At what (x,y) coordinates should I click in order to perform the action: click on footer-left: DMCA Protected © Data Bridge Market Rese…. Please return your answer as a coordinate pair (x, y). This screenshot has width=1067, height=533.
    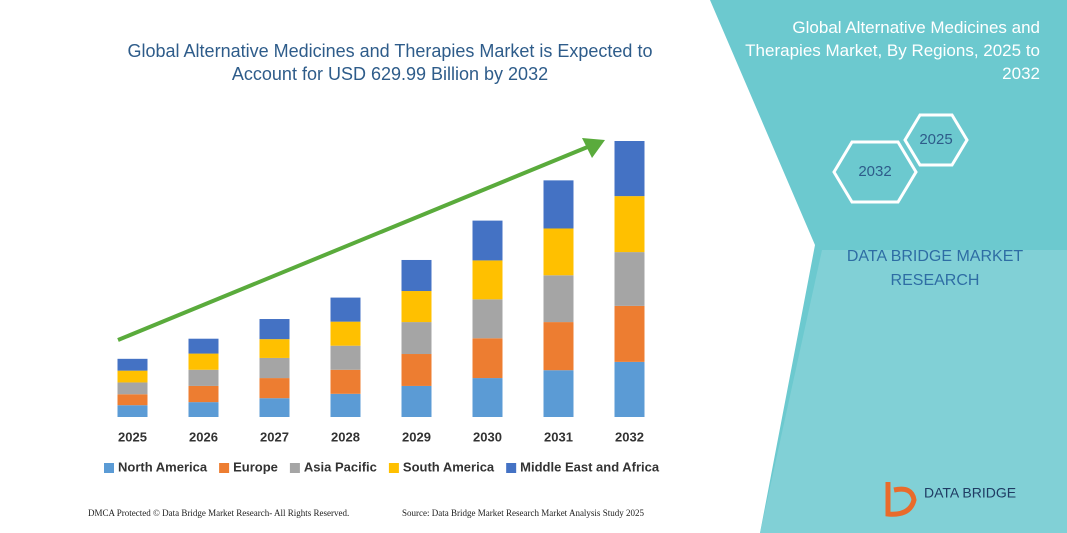
    Looking at the image, I should click on (218, 513).